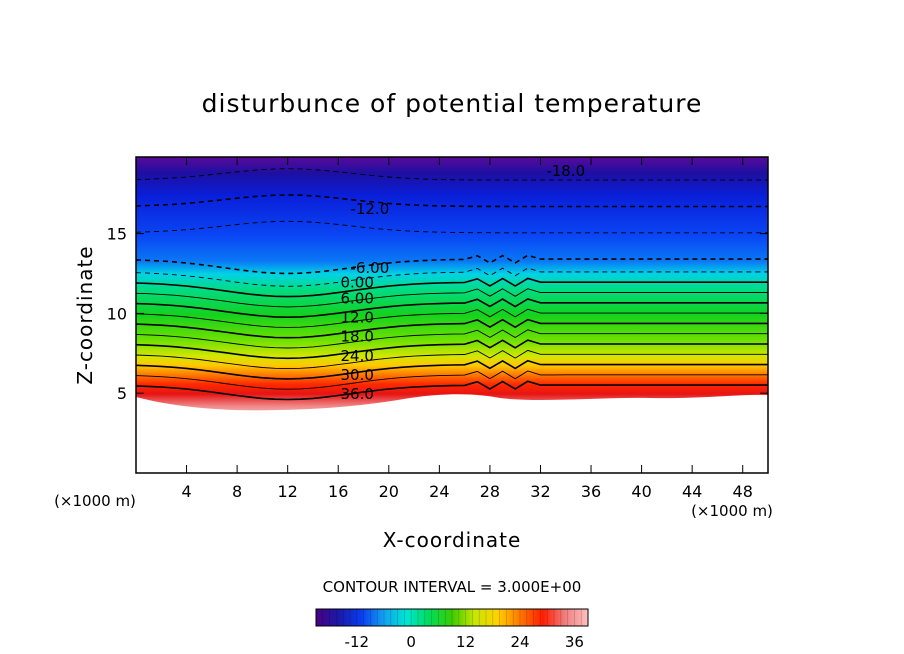 The image size is (904, 654). What do you see at coordinates (85, 314) in the screenshot?
I see `y-axis-title: Z-coordinate` at bounding box center [85, 314].